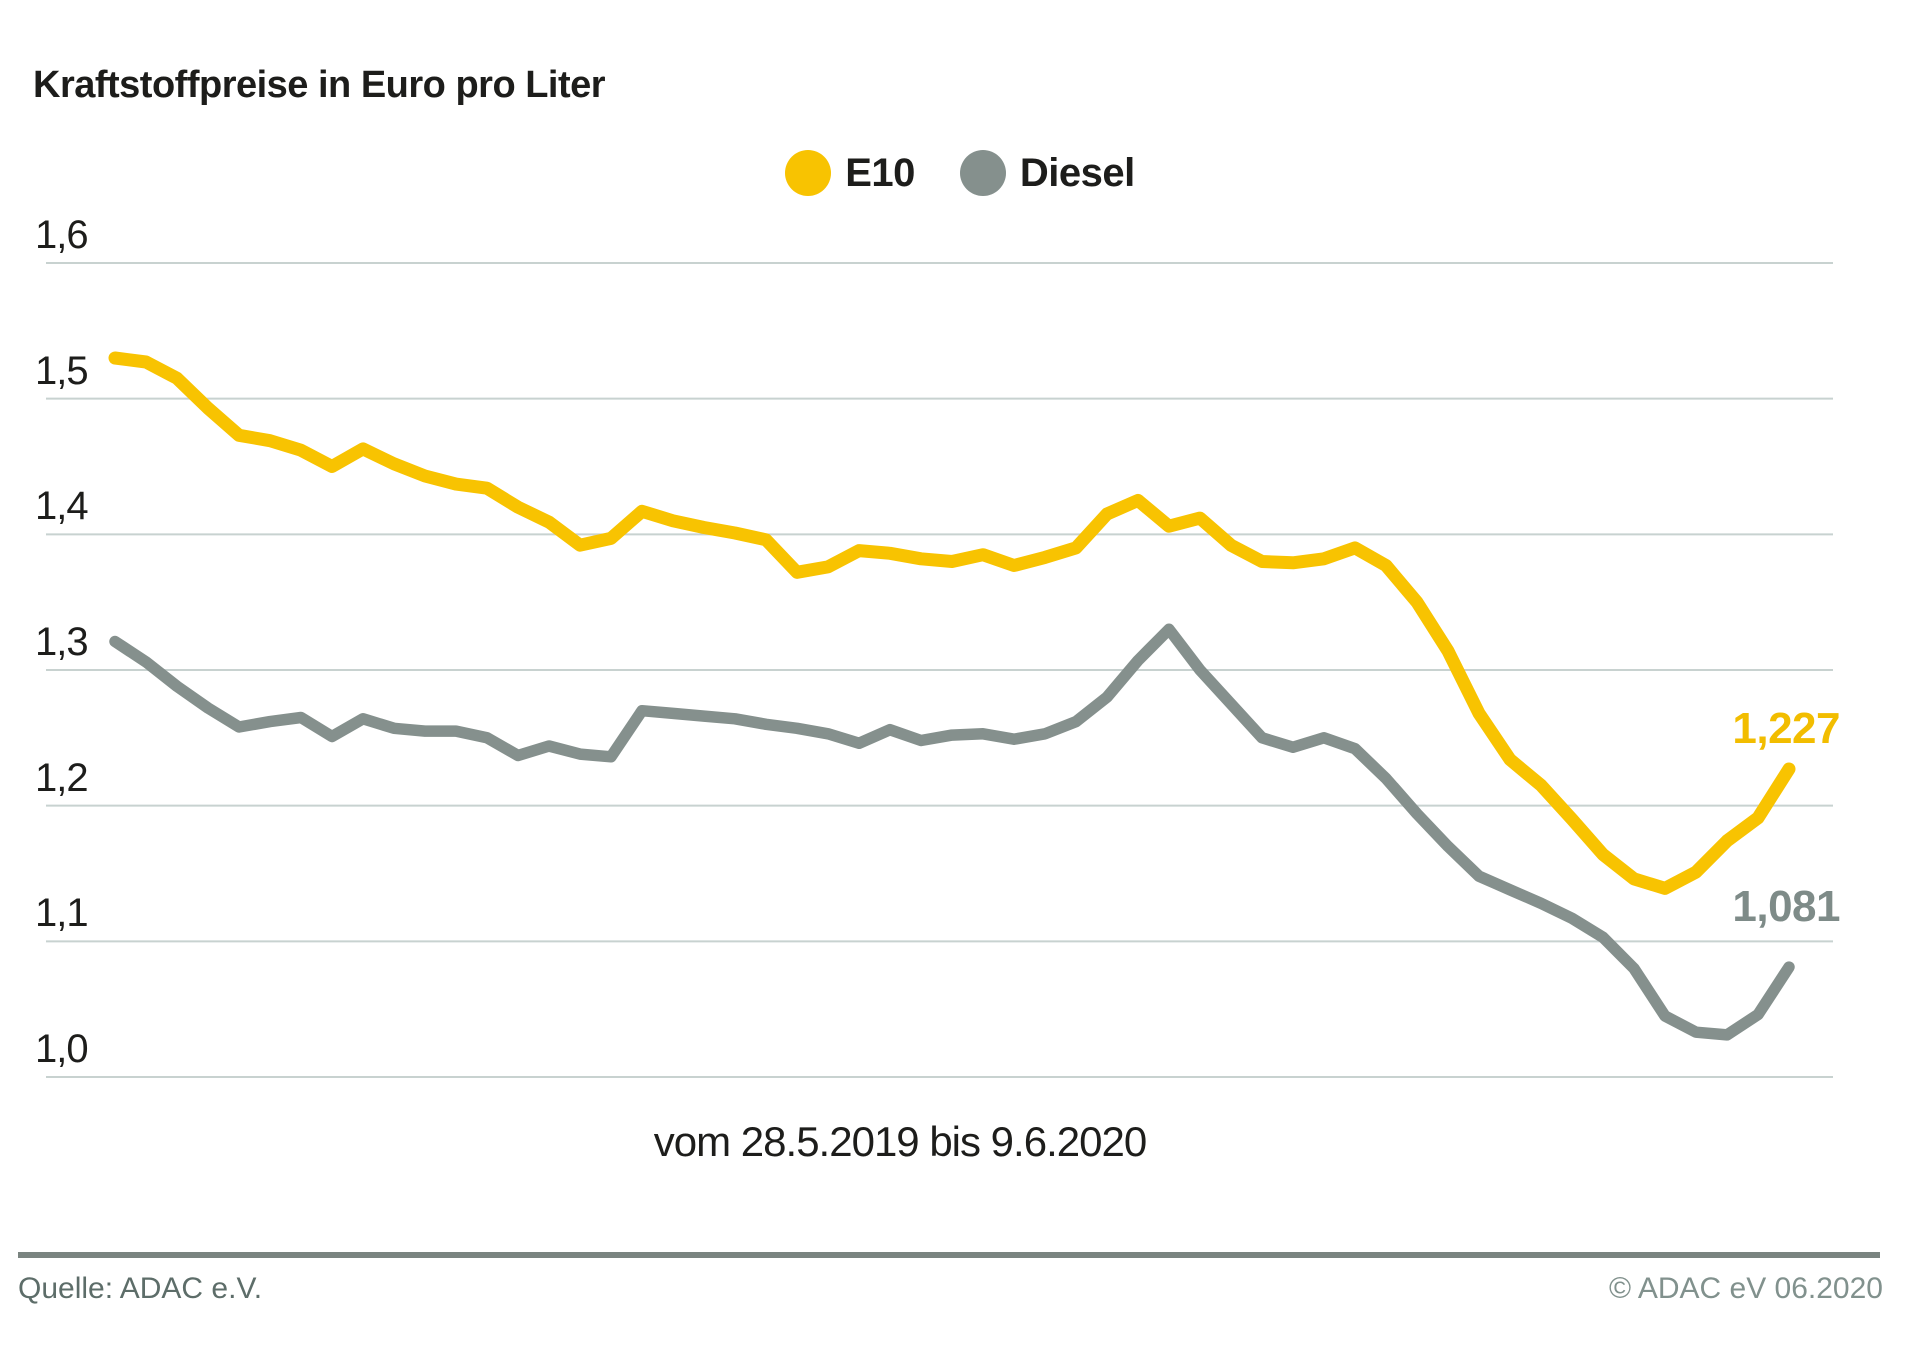 This screenshot has width=1920, height=1353. What do you see at coordinates (140, 1288) in the screenshot?
I see `source-credit: Quelle: ADAC e.V.` at bounding box center [140, 1288].